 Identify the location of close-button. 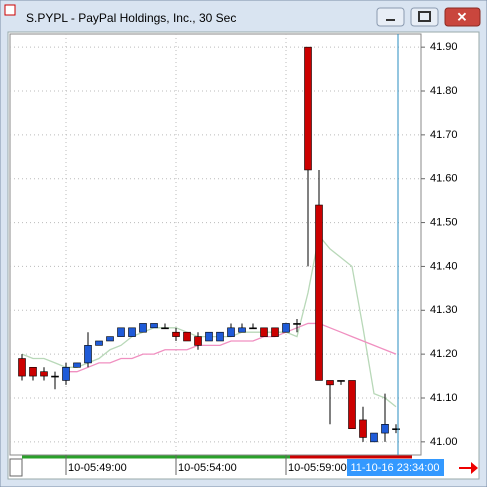
(462, 17).